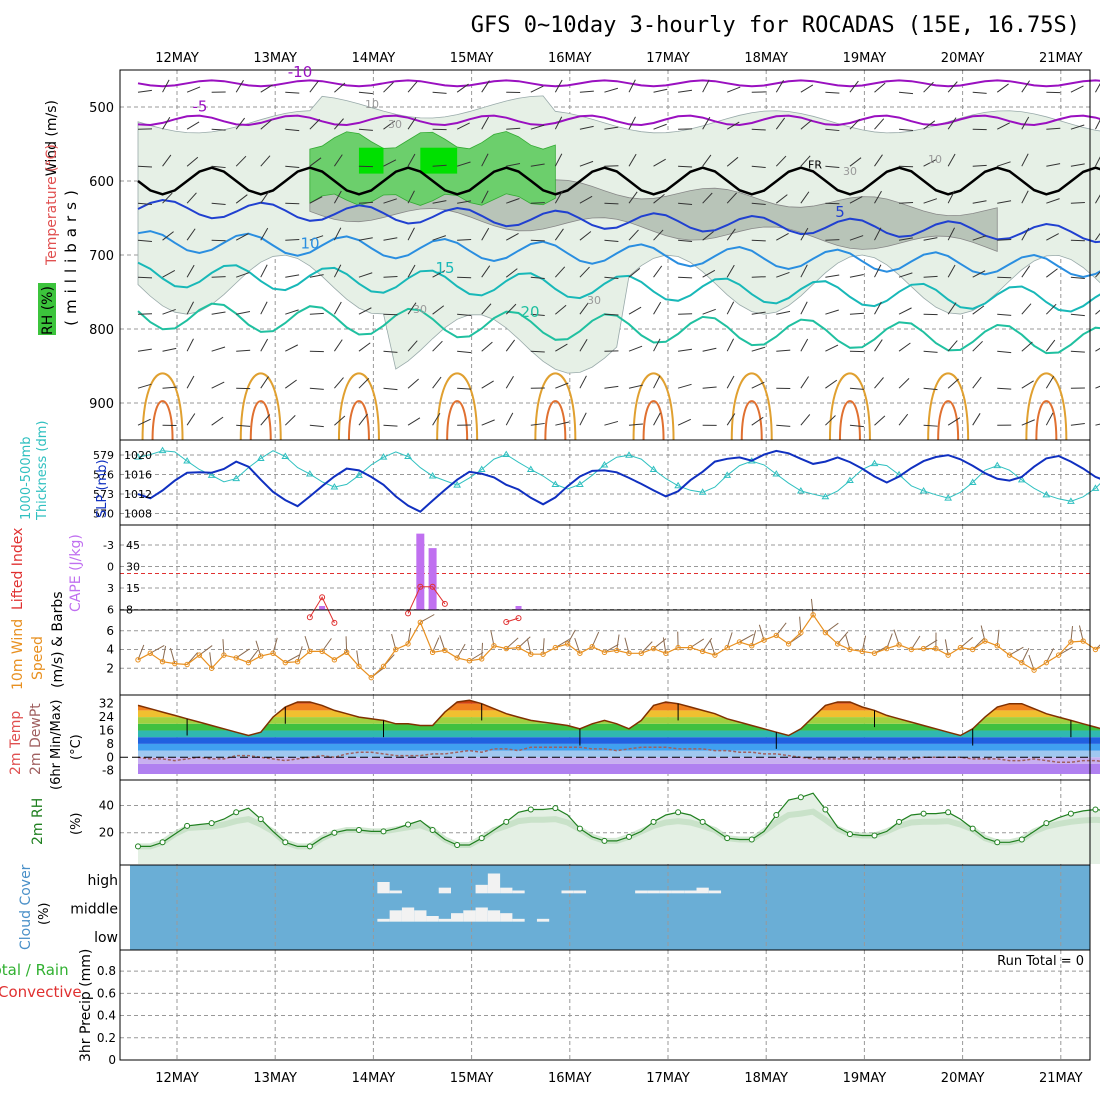 This screenshot has width=1100, height=1100. What do you see at coordinates (94, 910) in the screenshot?
I see `cloud-level-label: middle` at bounding box center [94, 910].